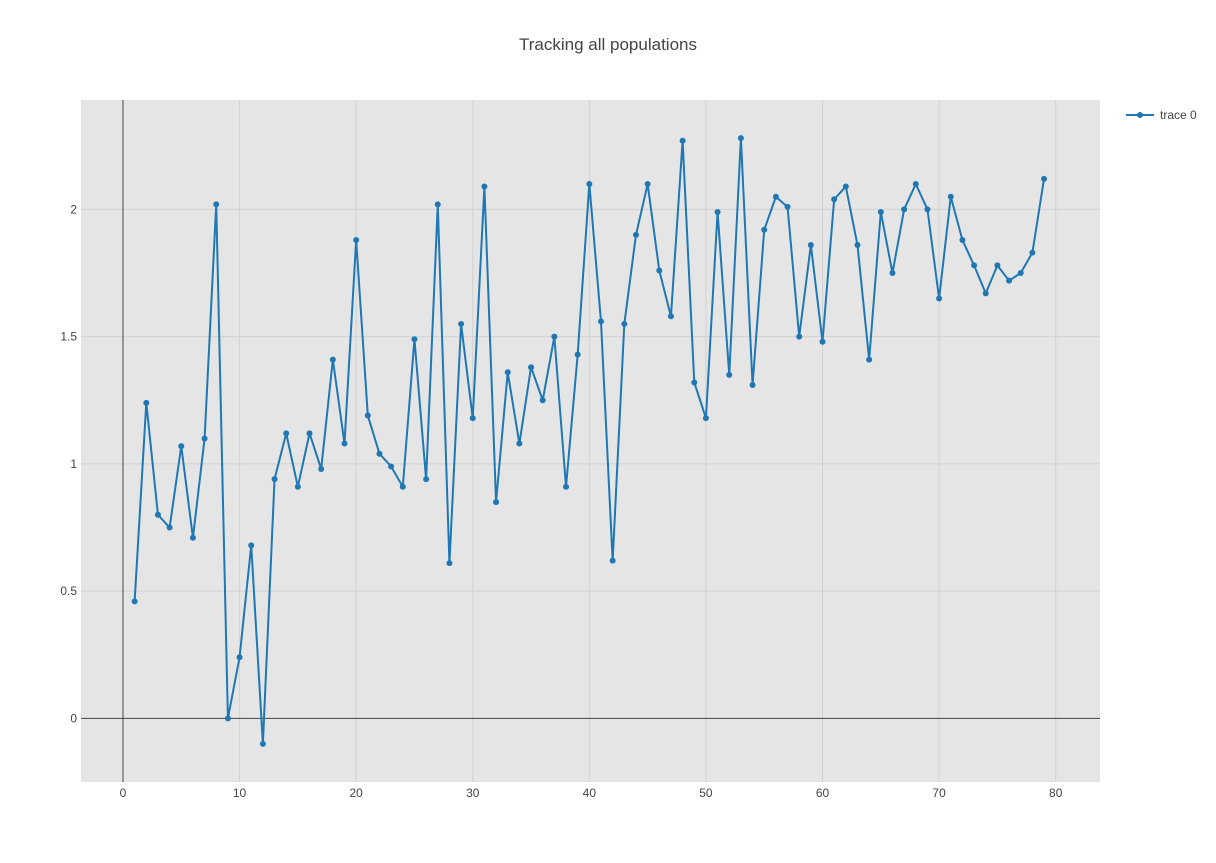 The image size is (1216, 863). Describe the element at coordinates (73, 209) in the screenshot. I see `y-tick-label: 2` at that location.